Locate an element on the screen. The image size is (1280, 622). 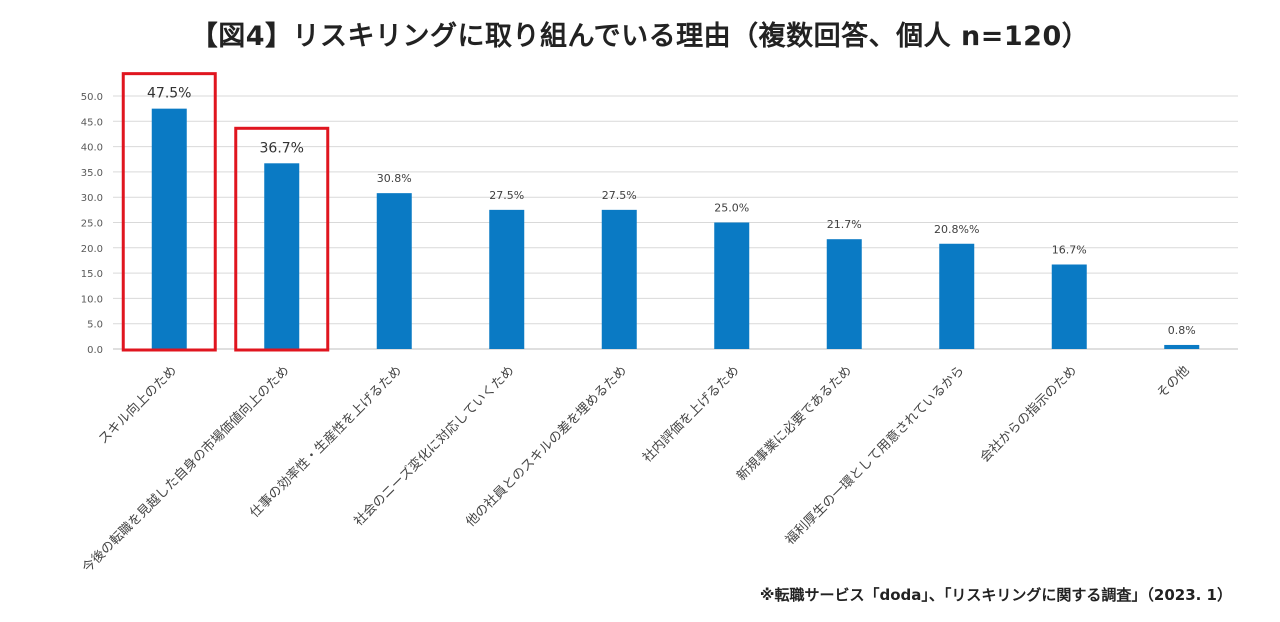
category-label: 福利厚生の一環として用意されているから is located at coordinates (874, 455).